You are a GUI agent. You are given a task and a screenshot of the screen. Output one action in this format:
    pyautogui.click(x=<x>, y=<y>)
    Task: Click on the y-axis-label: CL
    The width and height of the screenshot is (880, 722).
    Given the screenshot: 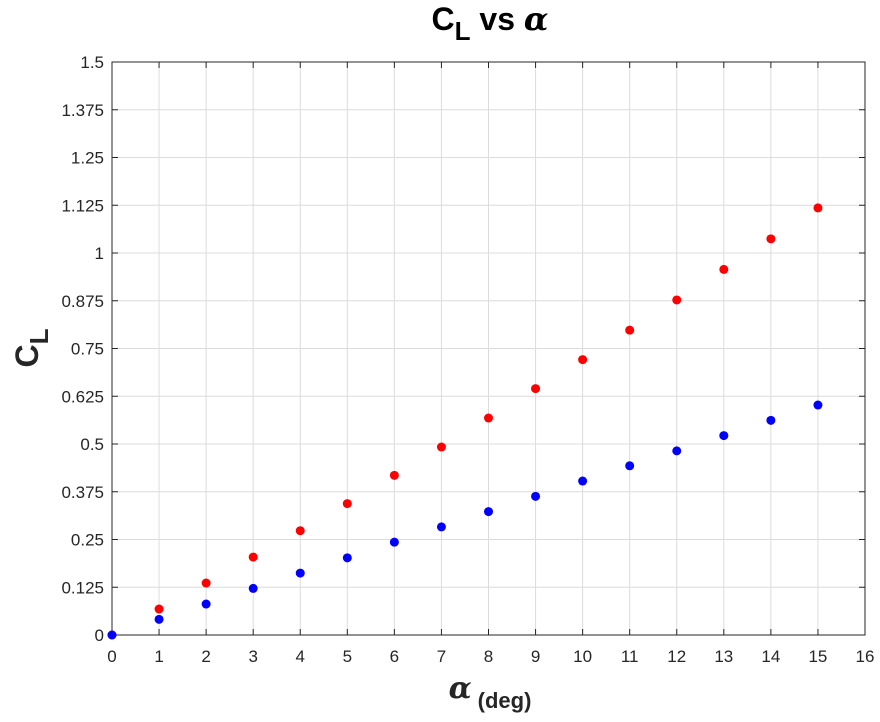 What is the action you would take?
    pyautogui.click(x=31, y=347)
    